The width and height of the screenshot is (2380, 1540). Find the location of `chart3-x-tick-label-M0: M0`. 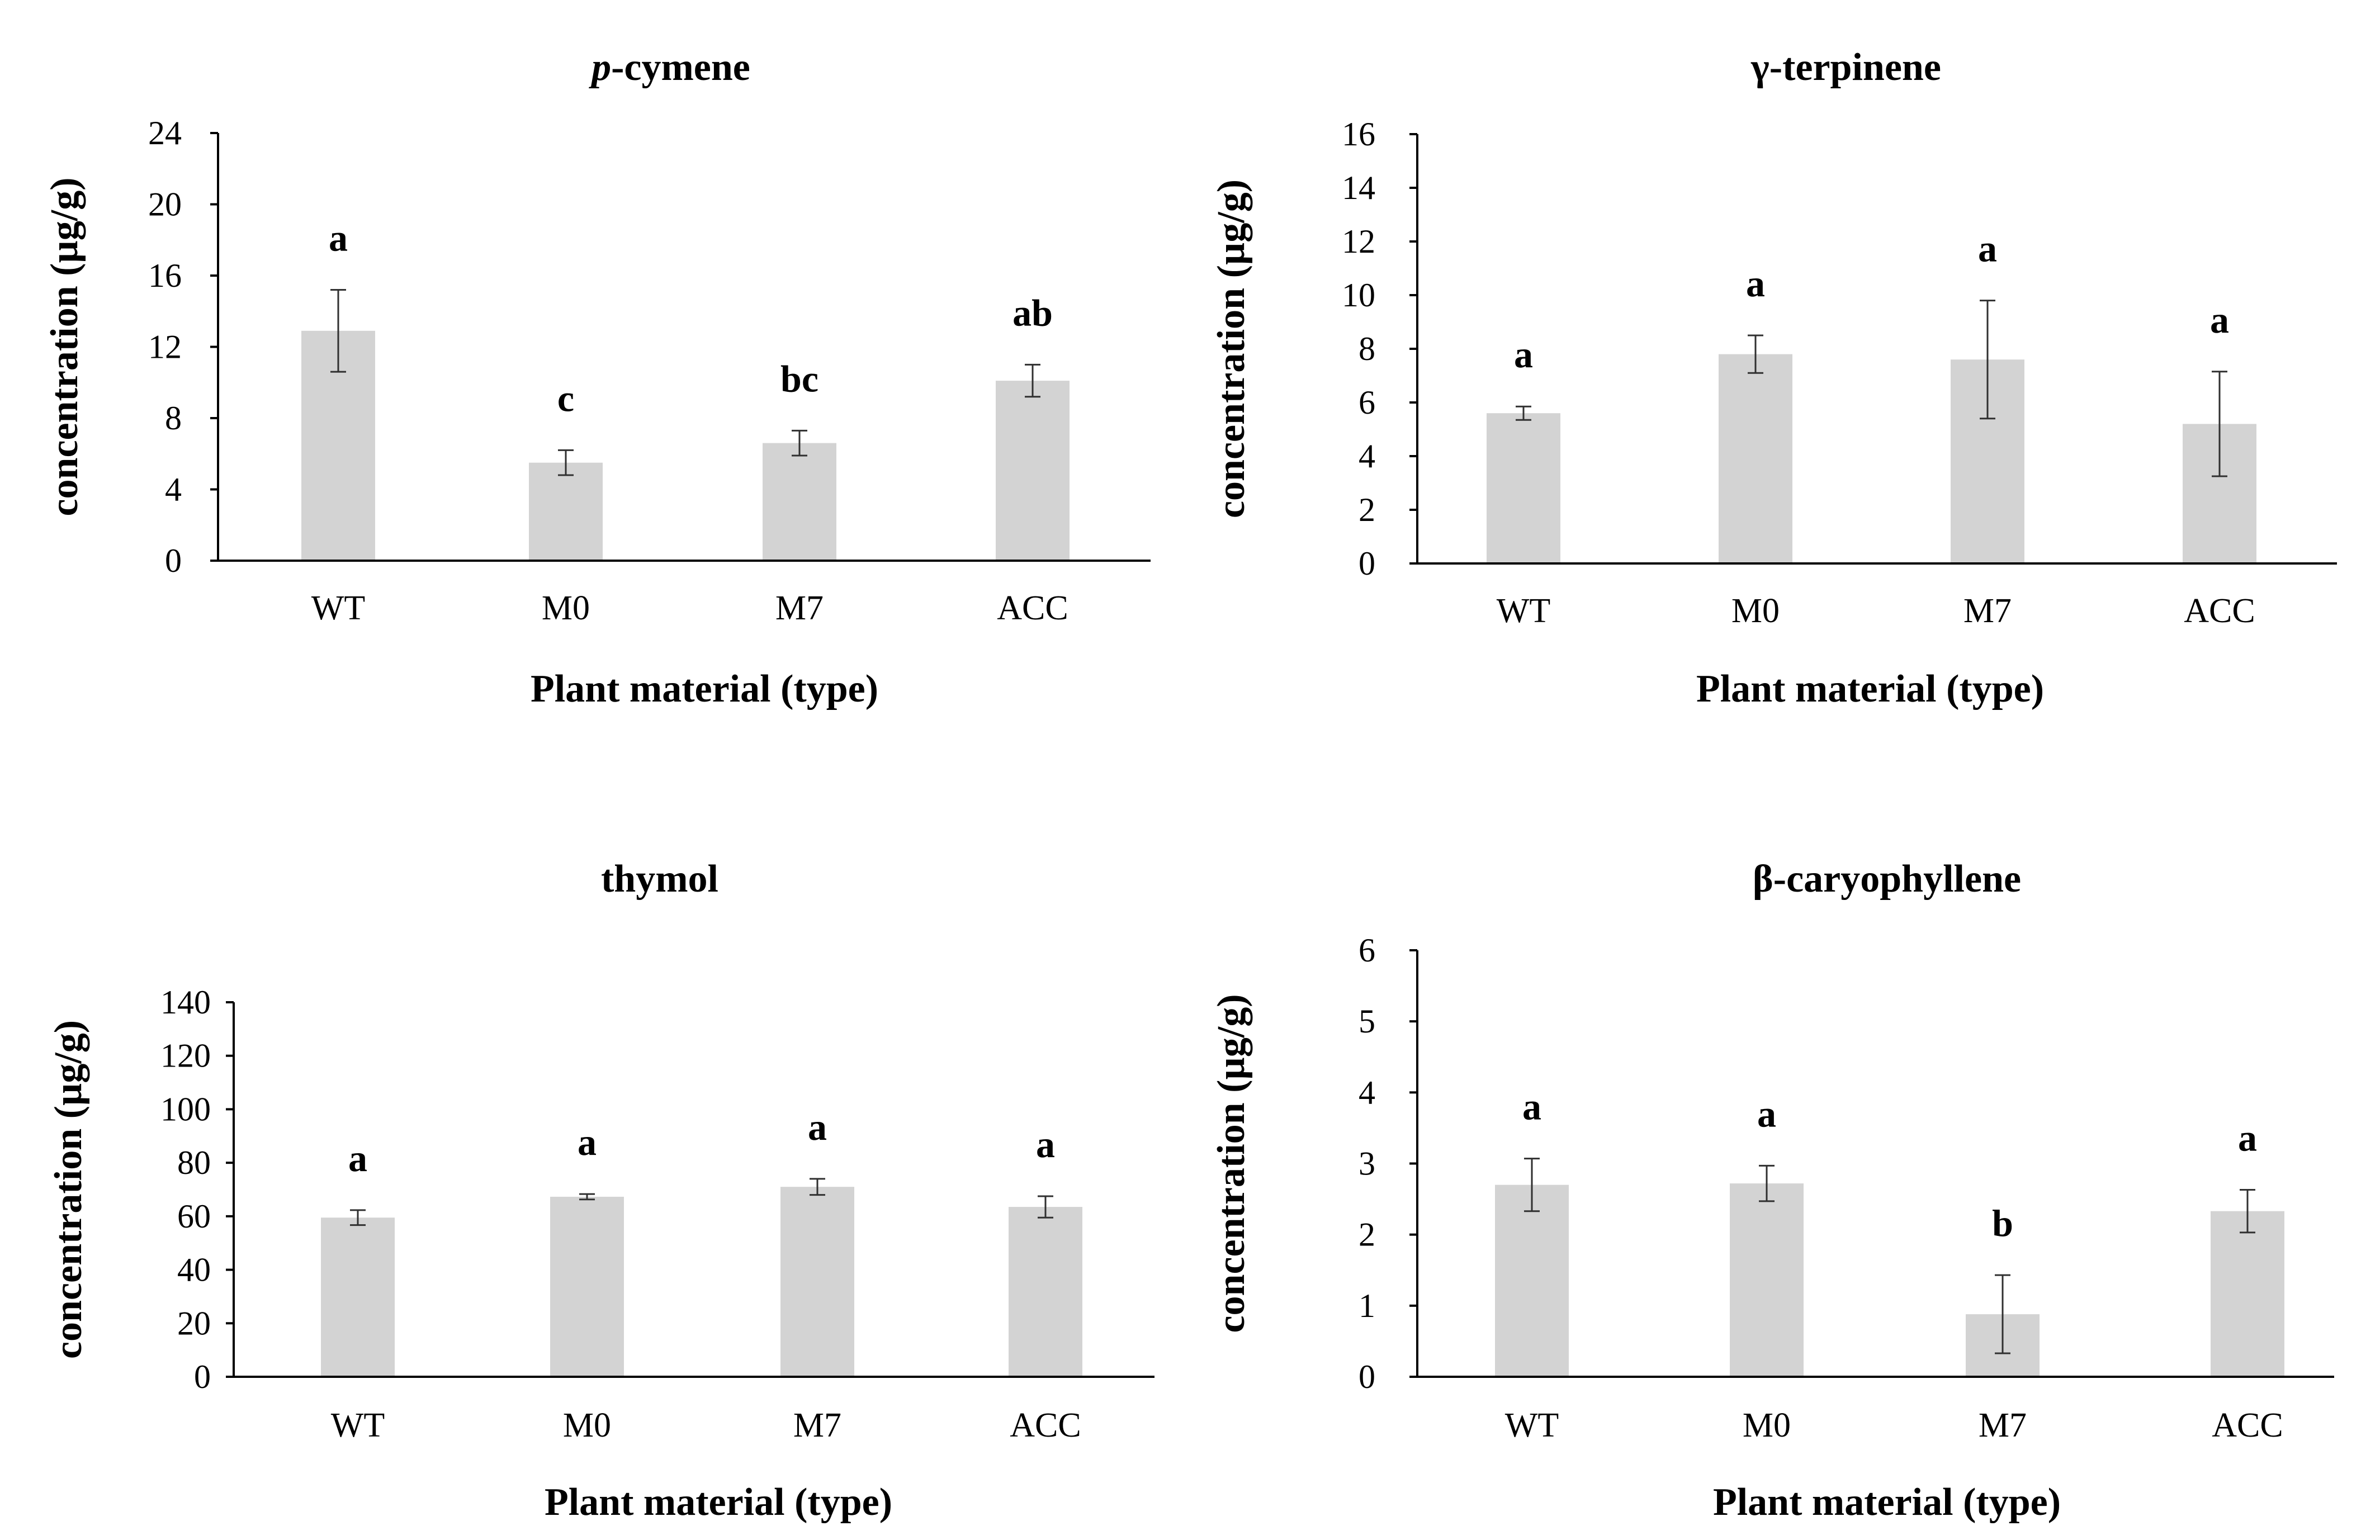

chart3-x-tick-label-M0: M0 is located at coordinates (587, 1425).